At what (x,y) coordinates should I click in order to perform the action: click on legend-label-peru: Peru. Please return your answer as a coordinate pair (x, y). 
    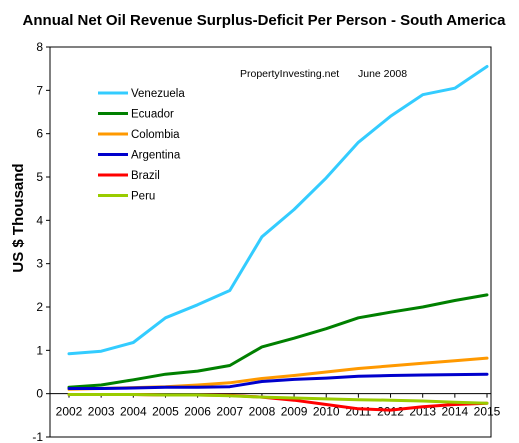
    Looking at the image, I should click on (143, 197).